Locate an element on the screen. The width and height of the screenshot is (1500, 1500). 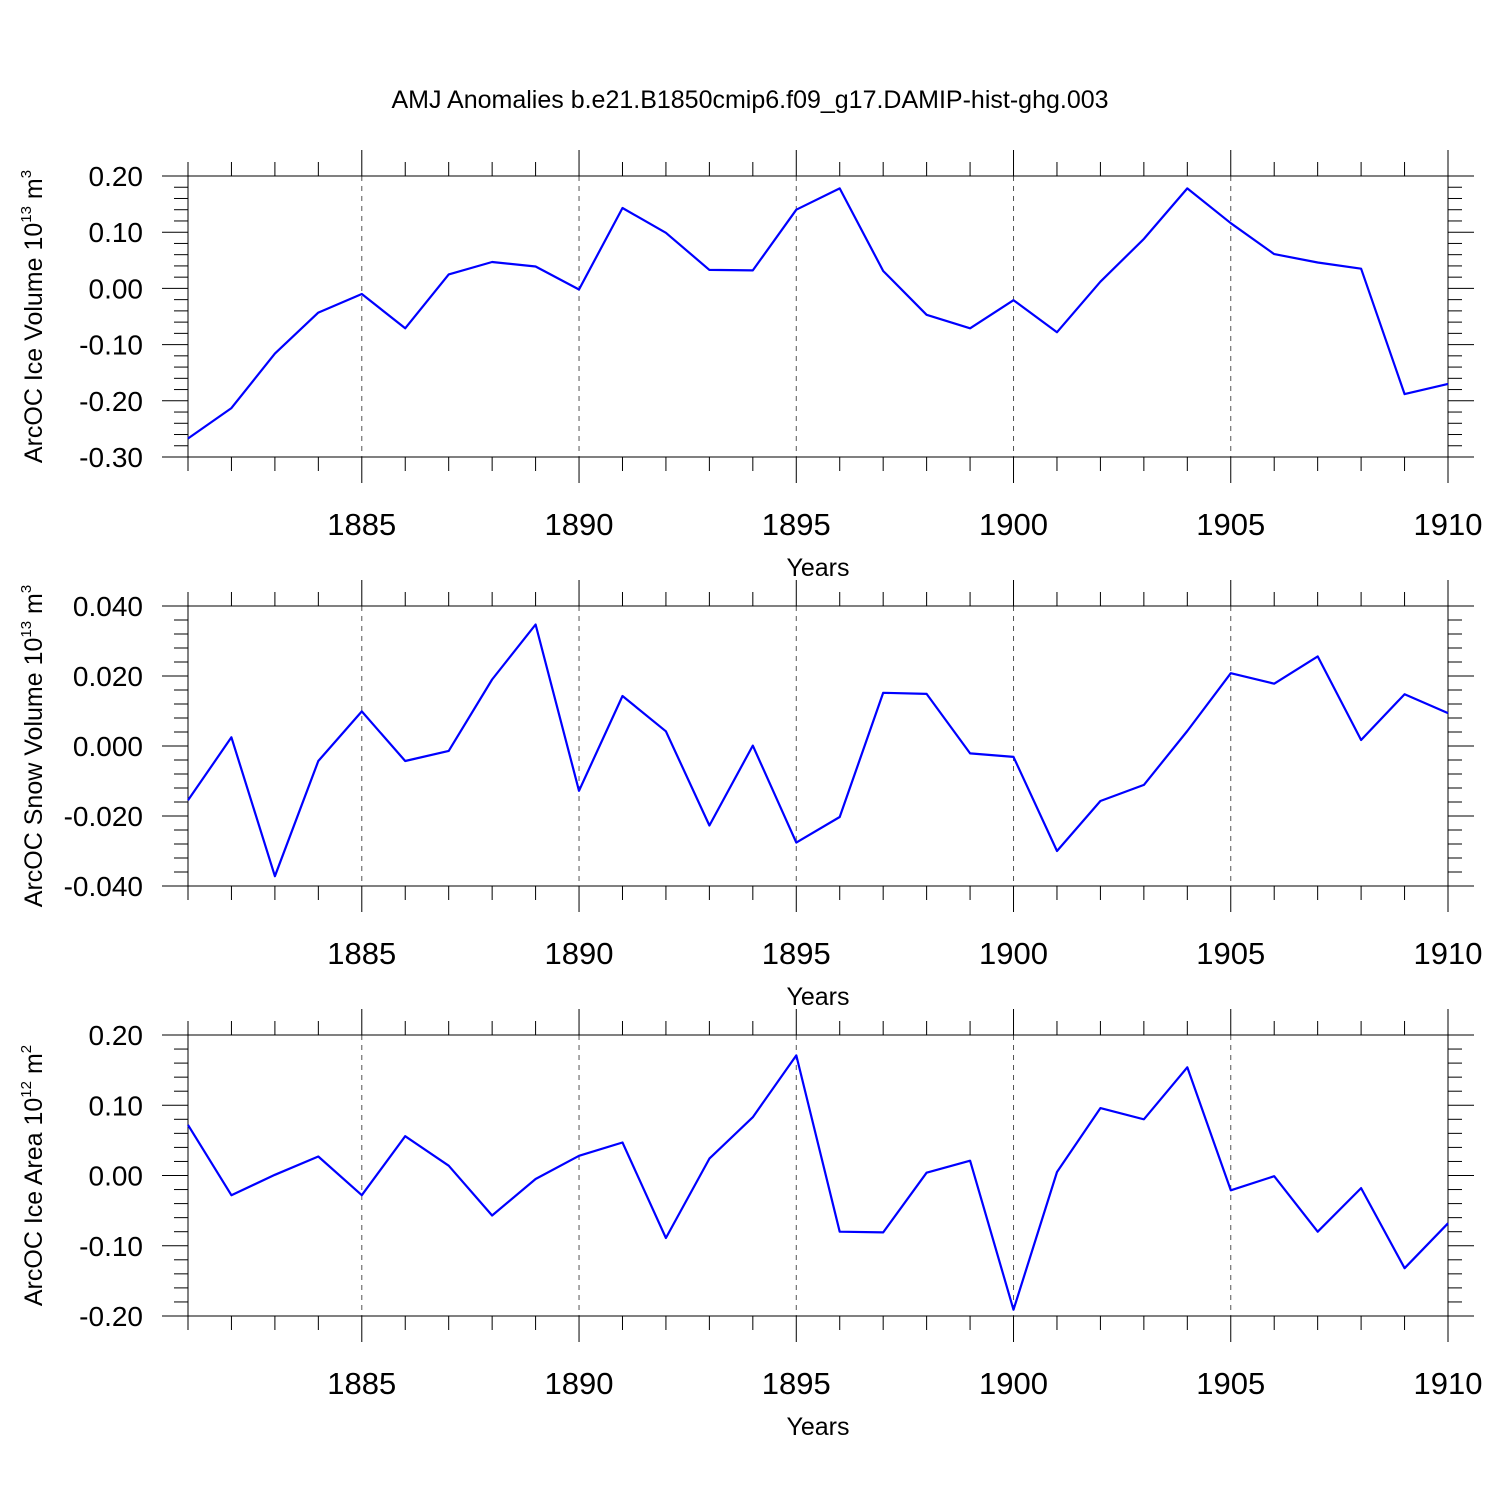
y-axis-label: ArcOC Ice Volume 1013 m3 is located at coordinates (33, 316).